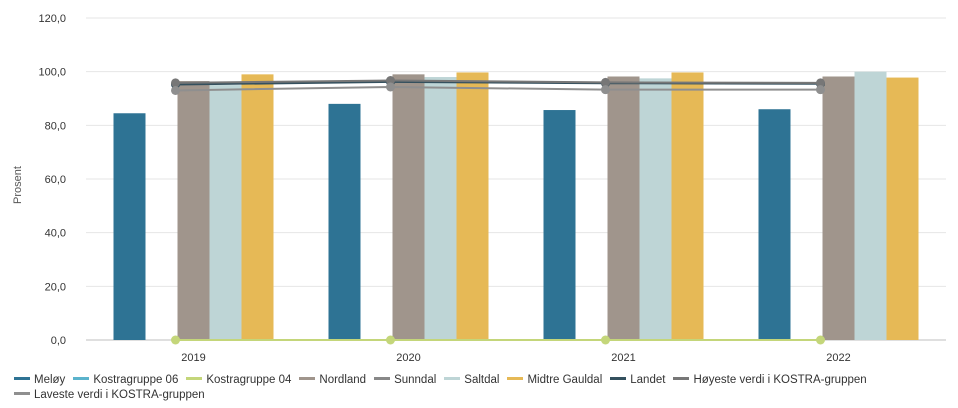 This screenshot has width=958, height=408. I want to click on y-tick-label: 120,0, so click(52, 19).